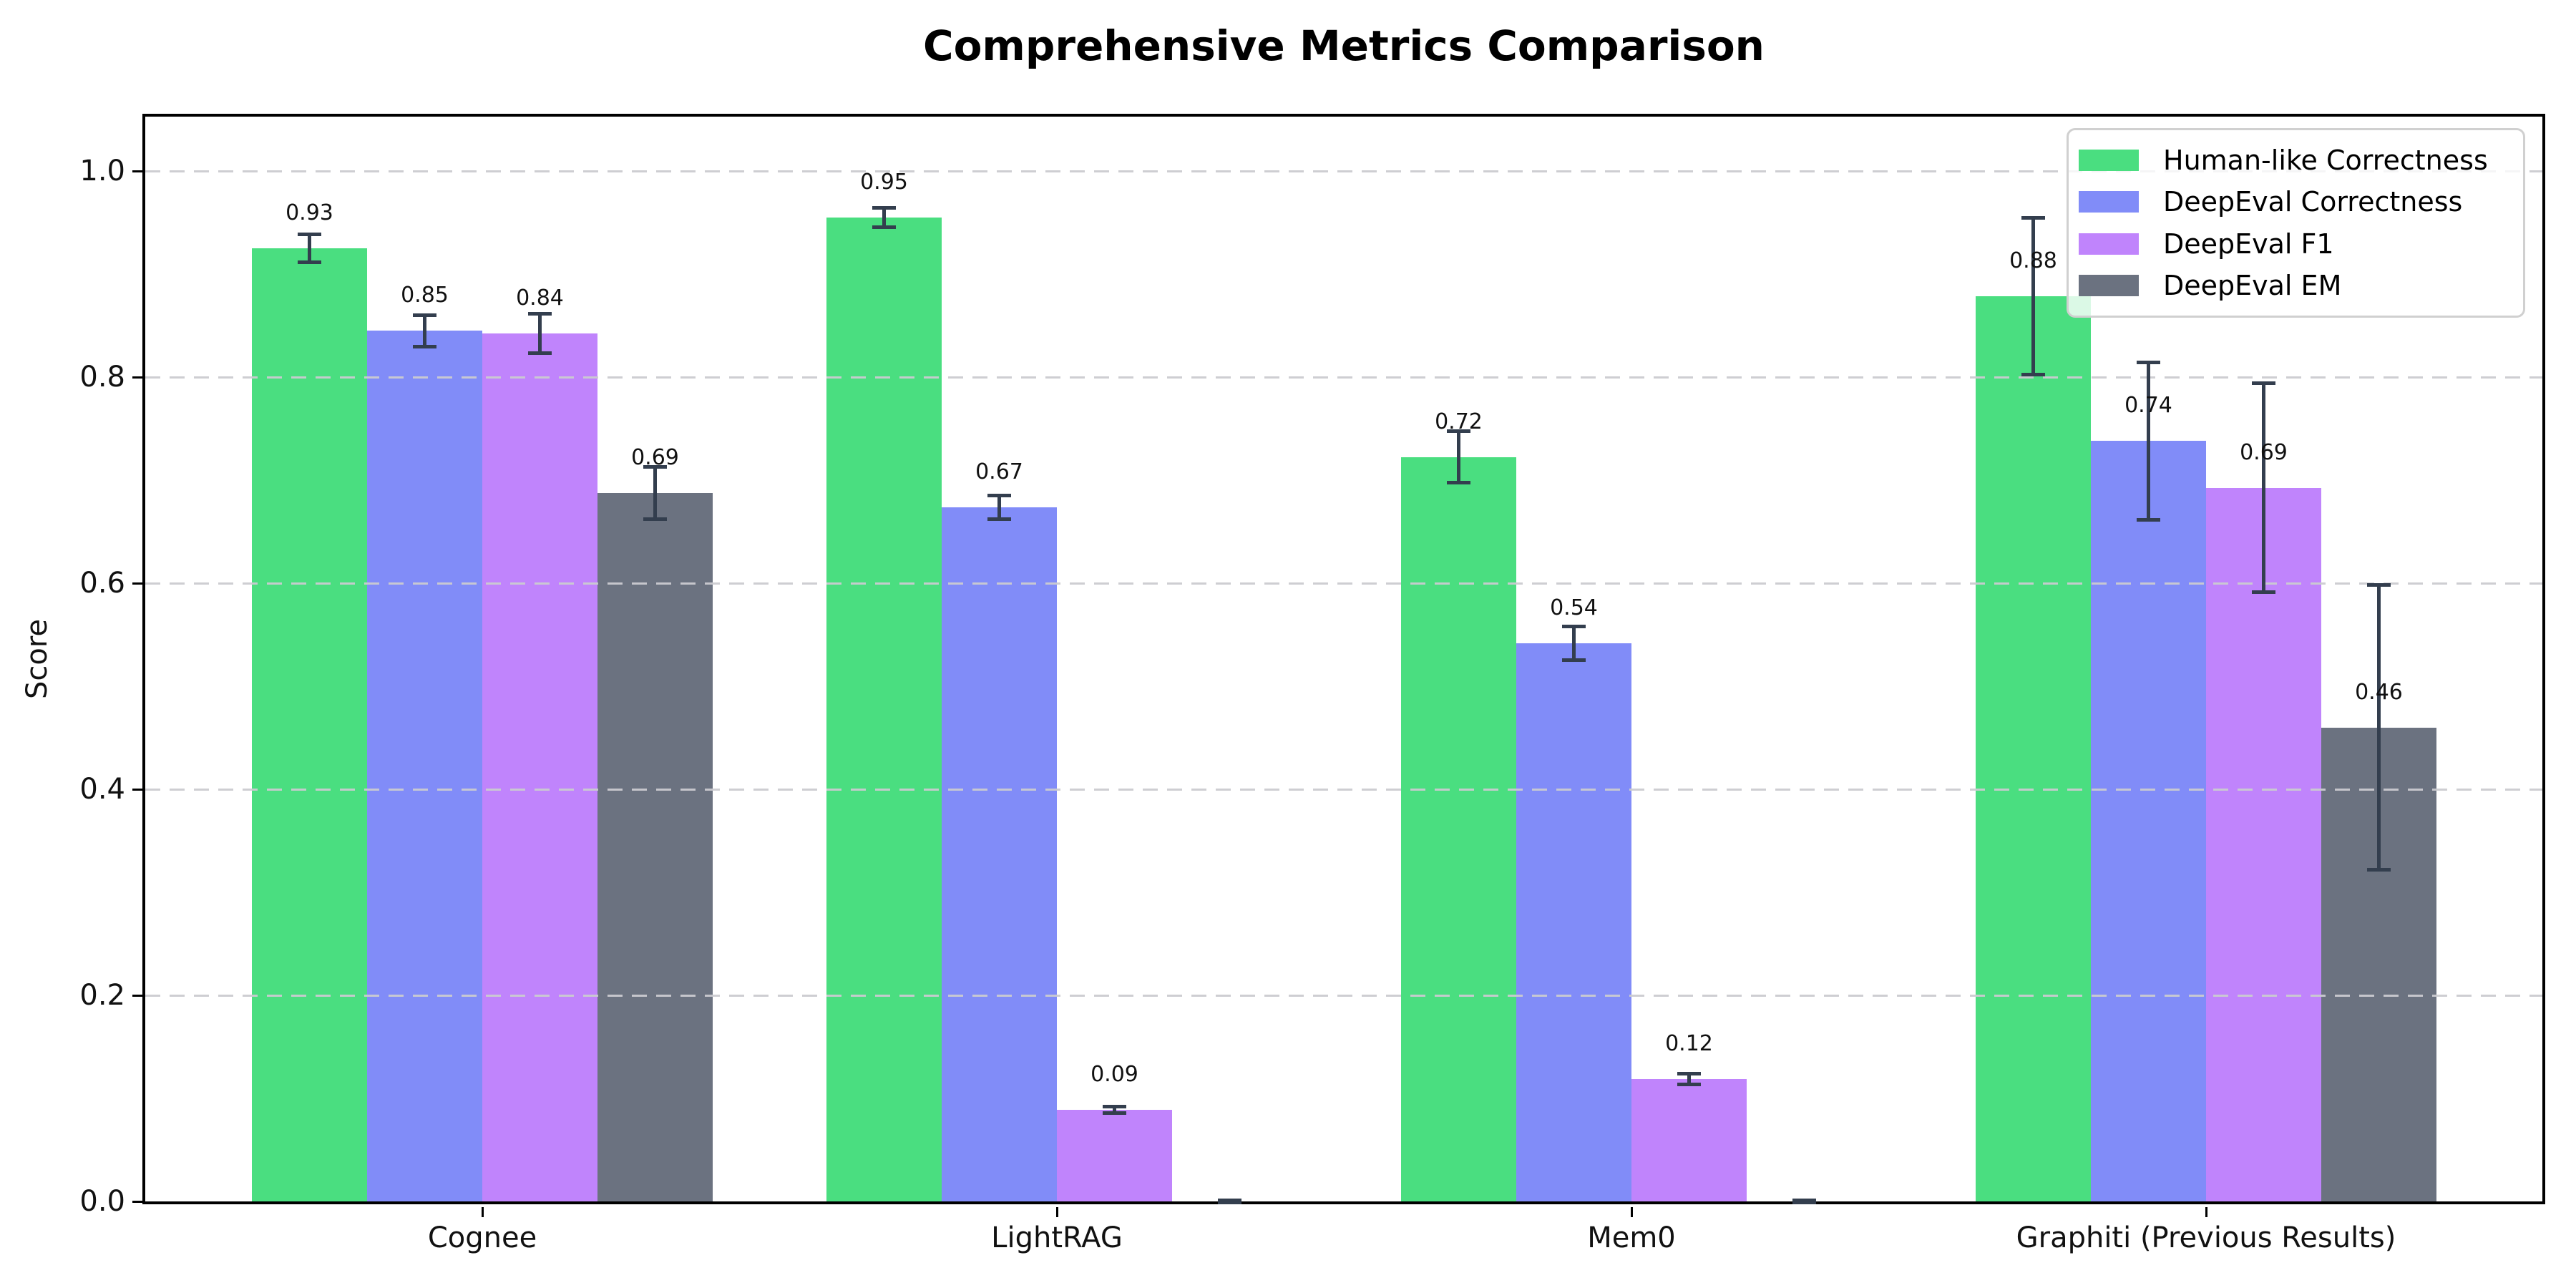 The height and width of the screenshot is (1288, 2576). Describe the element at coordinates (137, 1202) in the screenshot. I see `y-tick-0.0` at that location.